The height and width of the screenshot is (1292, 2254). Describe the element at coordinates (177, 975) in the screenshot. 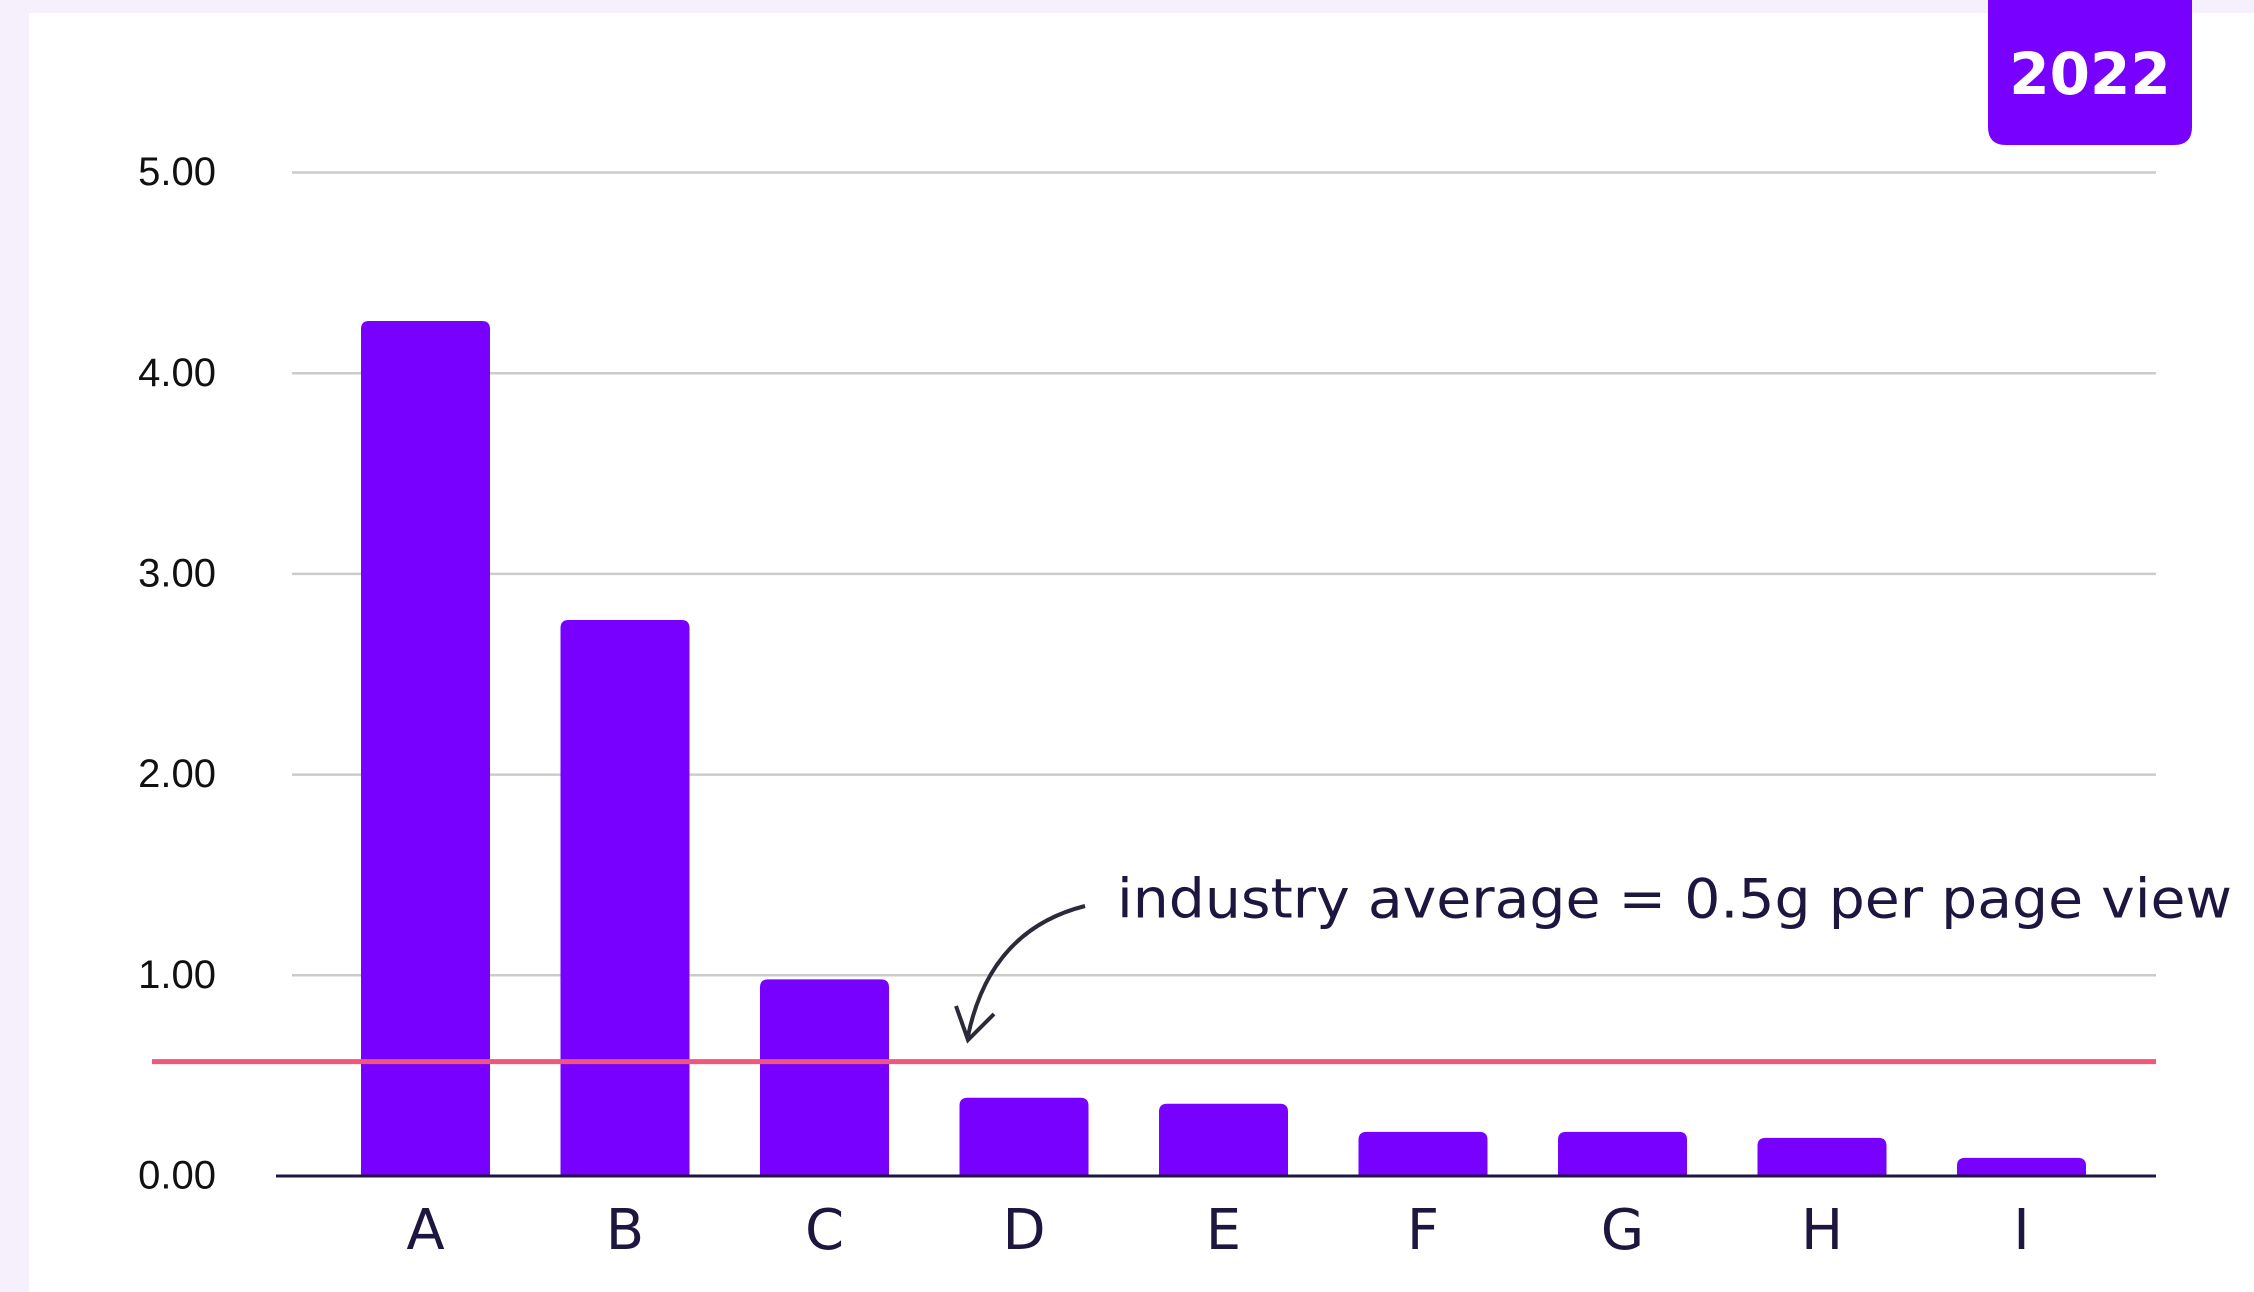

I see `y-tick-label: 1.00` at that location.